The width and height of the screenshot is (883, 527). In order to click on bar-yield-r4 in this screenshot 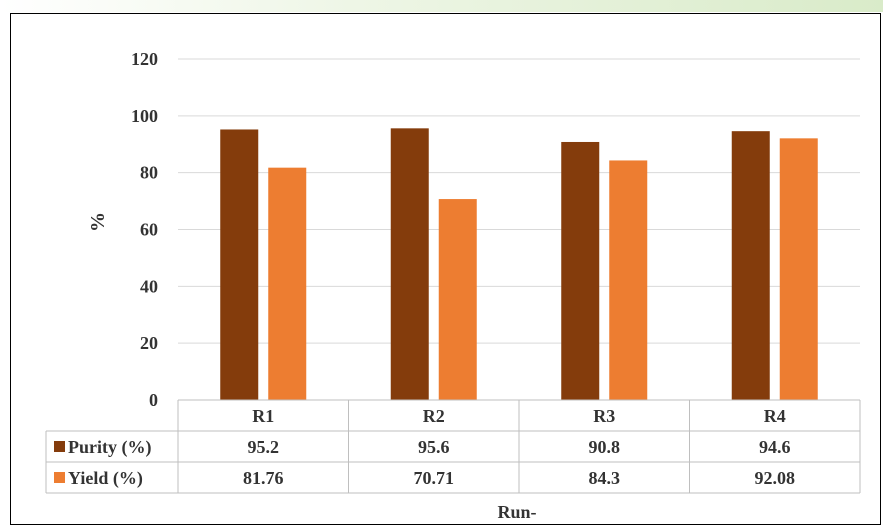, I will do `click(798, 269)`.